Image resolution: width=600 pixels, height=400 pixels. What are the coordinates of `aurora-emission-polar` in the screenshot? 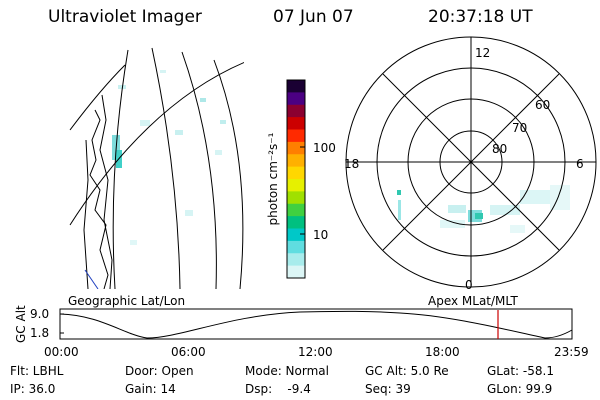 It's located at (483, 209).